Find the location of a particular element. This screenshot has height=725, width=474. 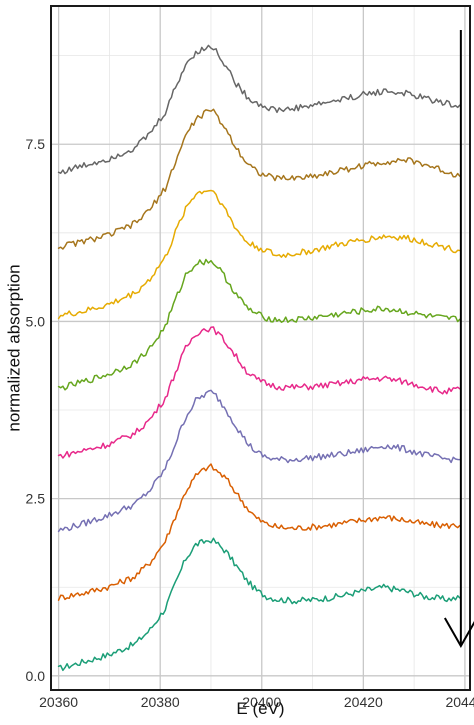

x-tick-labels: 20360 20380 20400 20420 20440 is located at coordinates (256, 702).